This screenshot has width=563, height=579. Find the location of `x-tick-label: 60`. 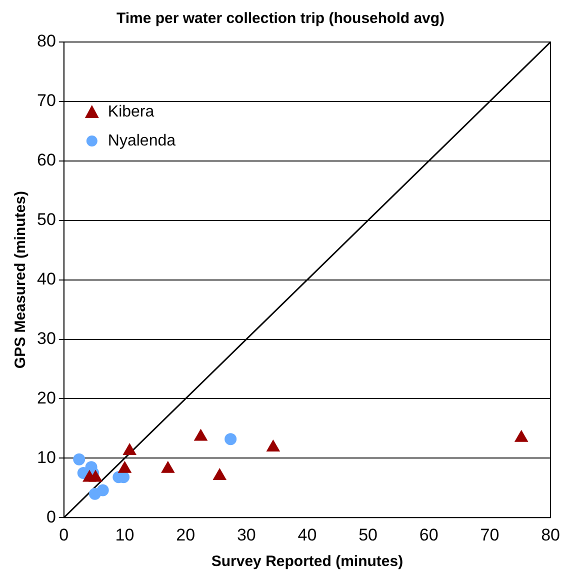

x-tick-label: 60 is located at coordinates (428, 534).